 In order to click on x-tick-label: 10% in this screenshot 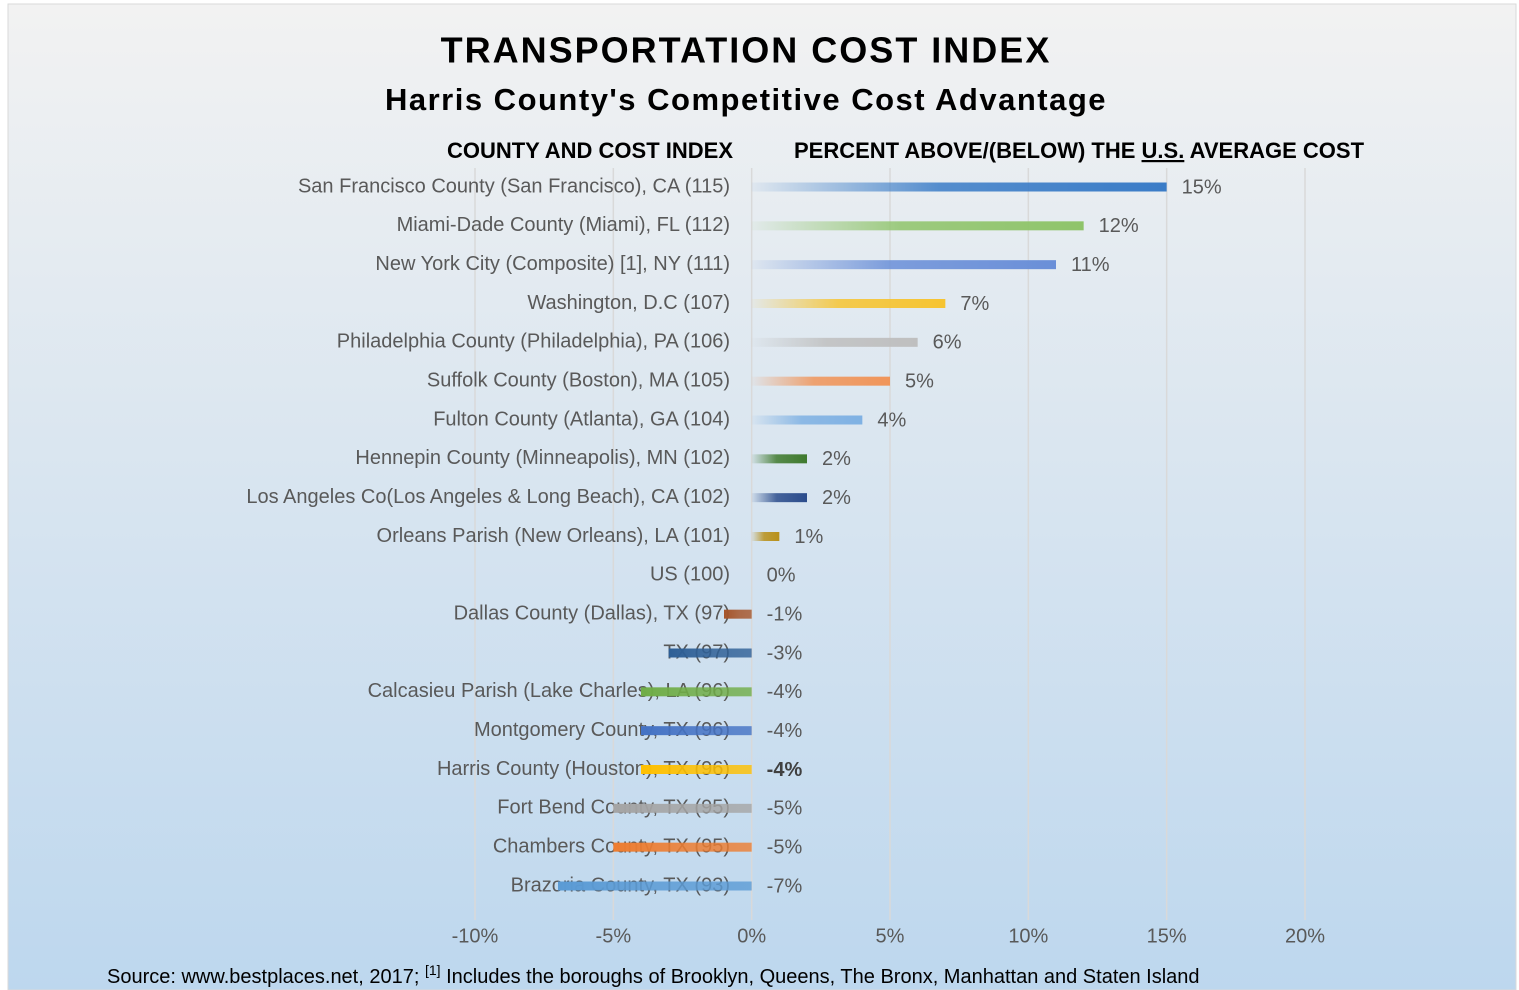, I will do `click(1028, 936)`.